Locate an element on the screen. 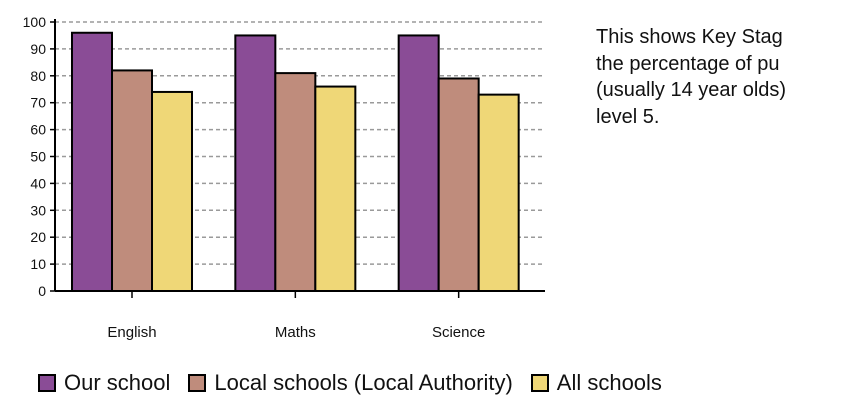 The image size is (851, 412). x-tick-label: Maths is located at coordinates (295, 332).